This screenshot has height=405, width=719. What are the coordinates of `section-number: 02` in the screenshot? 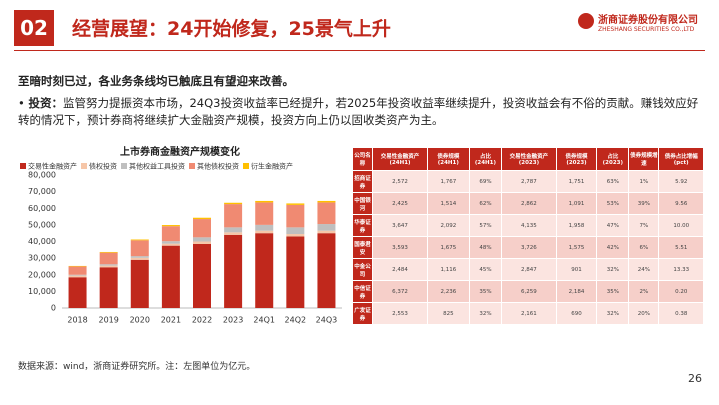 It's located at (34, 28).